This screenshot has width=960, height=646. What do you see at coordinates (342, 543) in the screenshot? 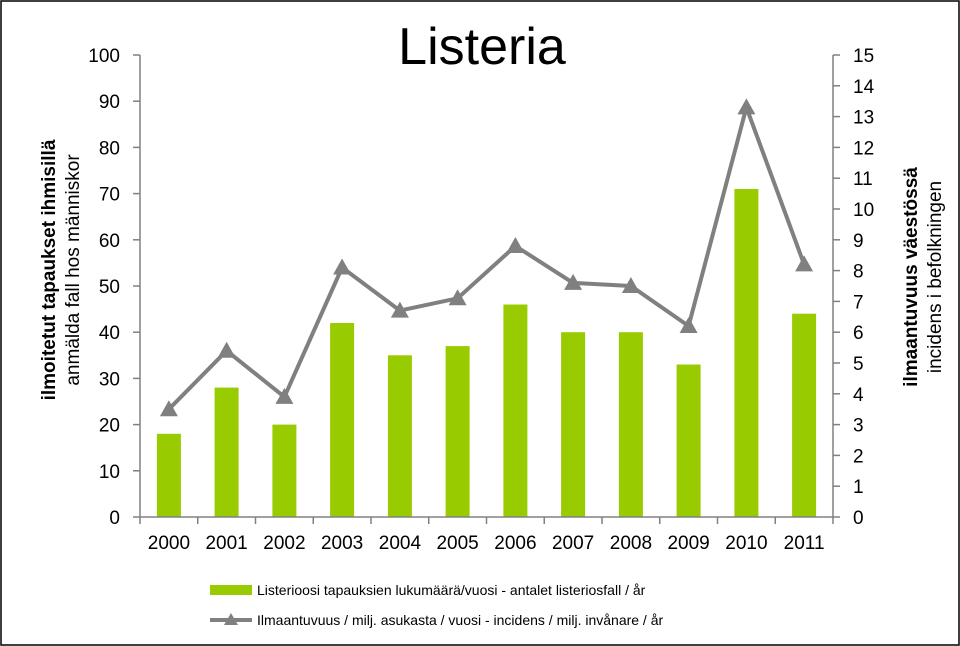
I see `x-tick-label: 2003` at bounding box center [342, 543].